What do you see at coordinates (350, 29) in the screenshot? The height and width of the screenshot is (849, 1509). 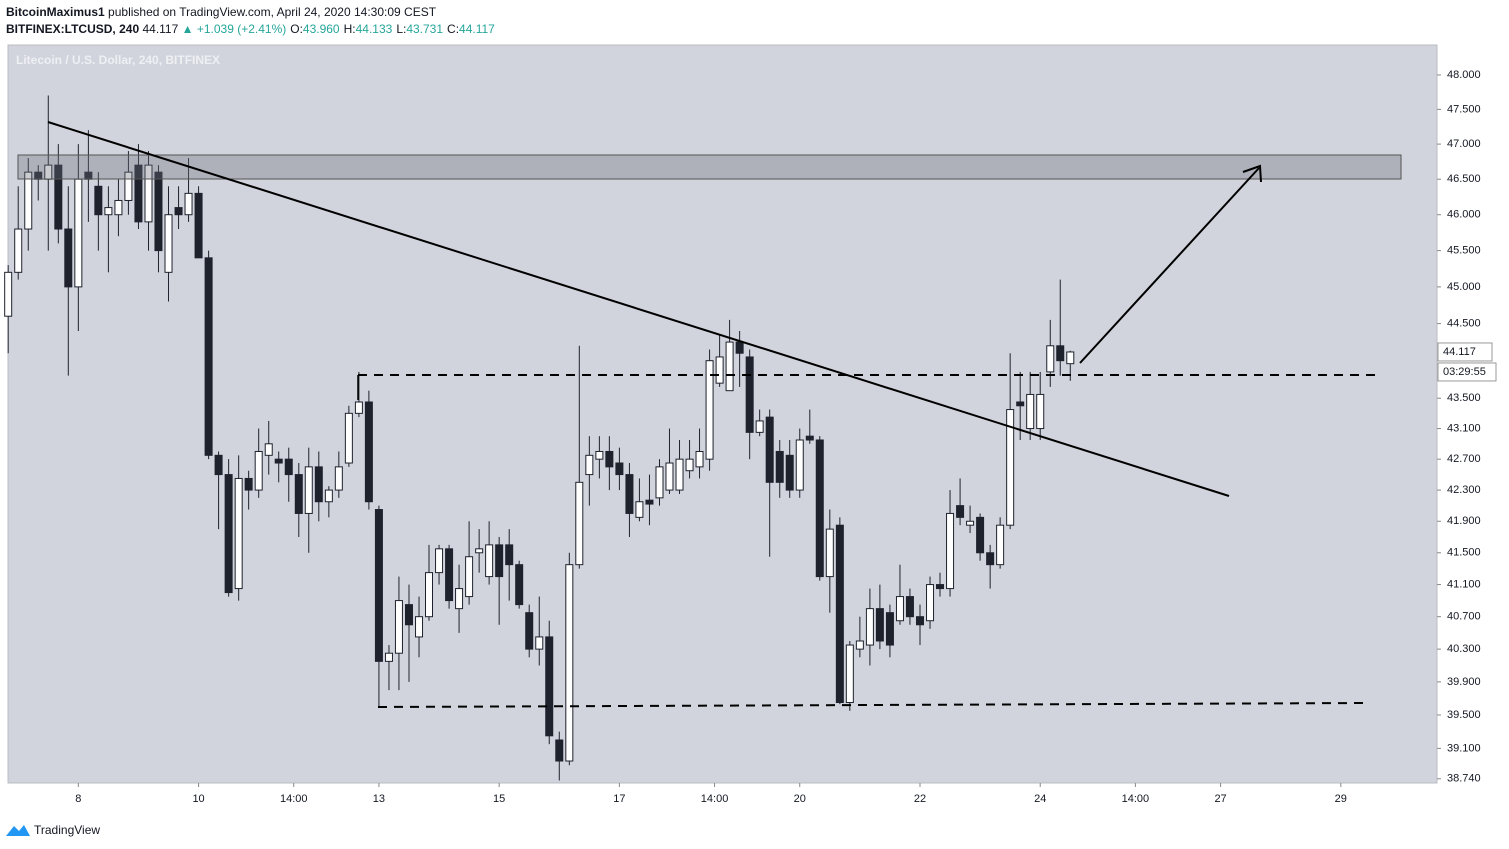 I see `legend-label: H:` at bounding box center [350, 29].